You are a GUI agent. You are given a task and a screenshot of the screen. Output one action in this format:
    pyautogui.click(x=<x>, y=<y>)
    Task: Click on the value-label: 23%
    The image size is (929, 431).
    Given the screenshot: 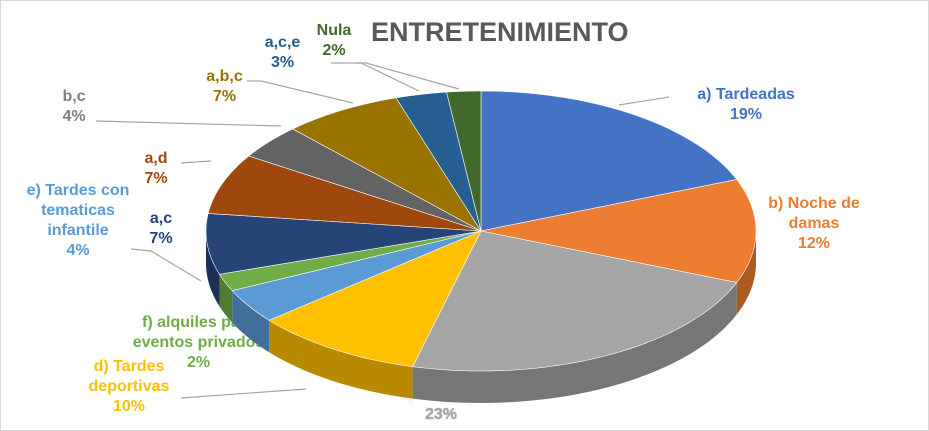 What is the action you would take?
    pyautogui.click(x=441, y=414)
    